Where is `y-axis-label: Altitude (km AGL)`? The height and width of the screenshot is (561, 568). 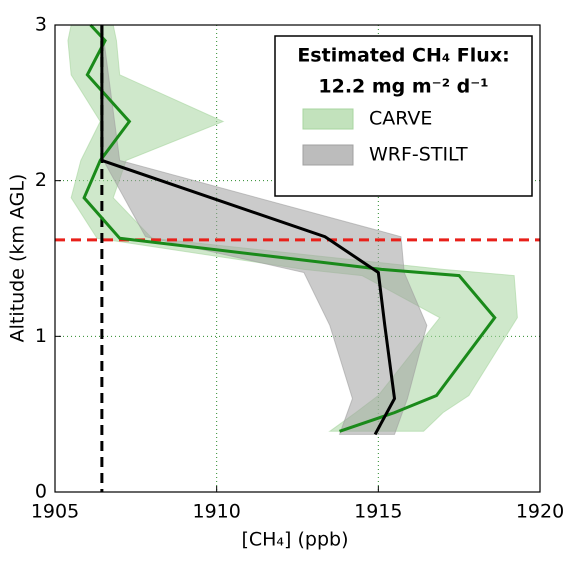
y-axis-label: Altitude (km AGL) is located at coordinates (18, 258).